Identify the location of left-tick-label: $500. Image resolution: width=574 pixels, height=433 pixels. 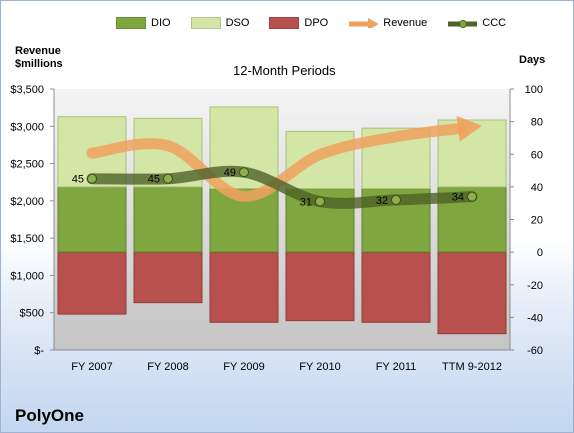
(32, 314).